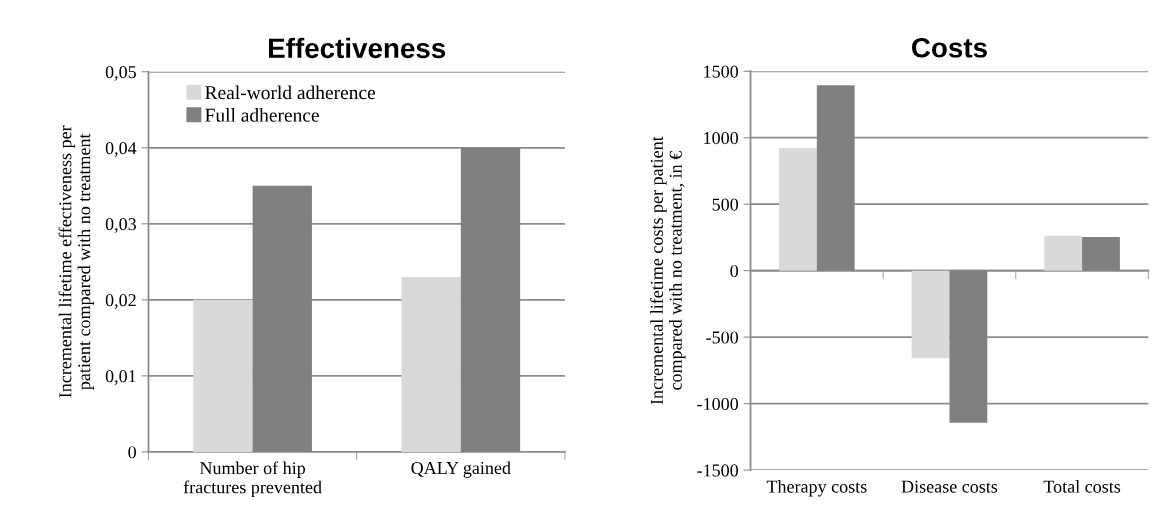  I want to click on y-tick-label: -1000, so click(718, 404).